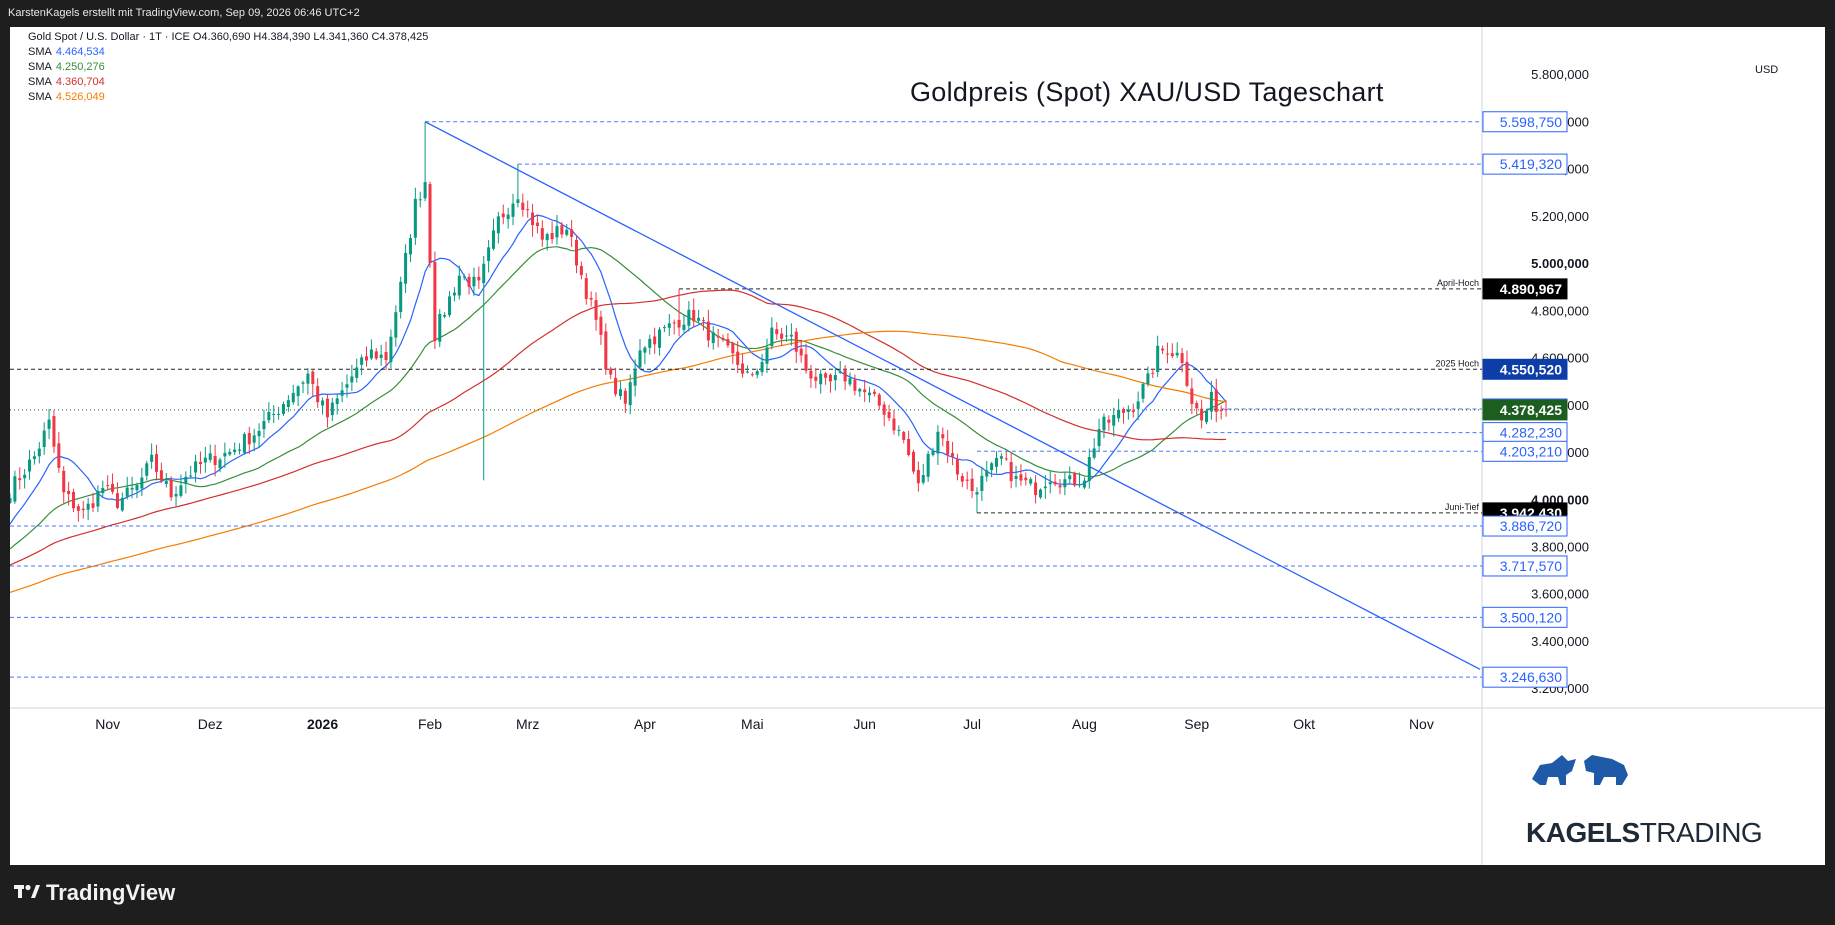  I want to click on bear-shape, so click(1606, 770).